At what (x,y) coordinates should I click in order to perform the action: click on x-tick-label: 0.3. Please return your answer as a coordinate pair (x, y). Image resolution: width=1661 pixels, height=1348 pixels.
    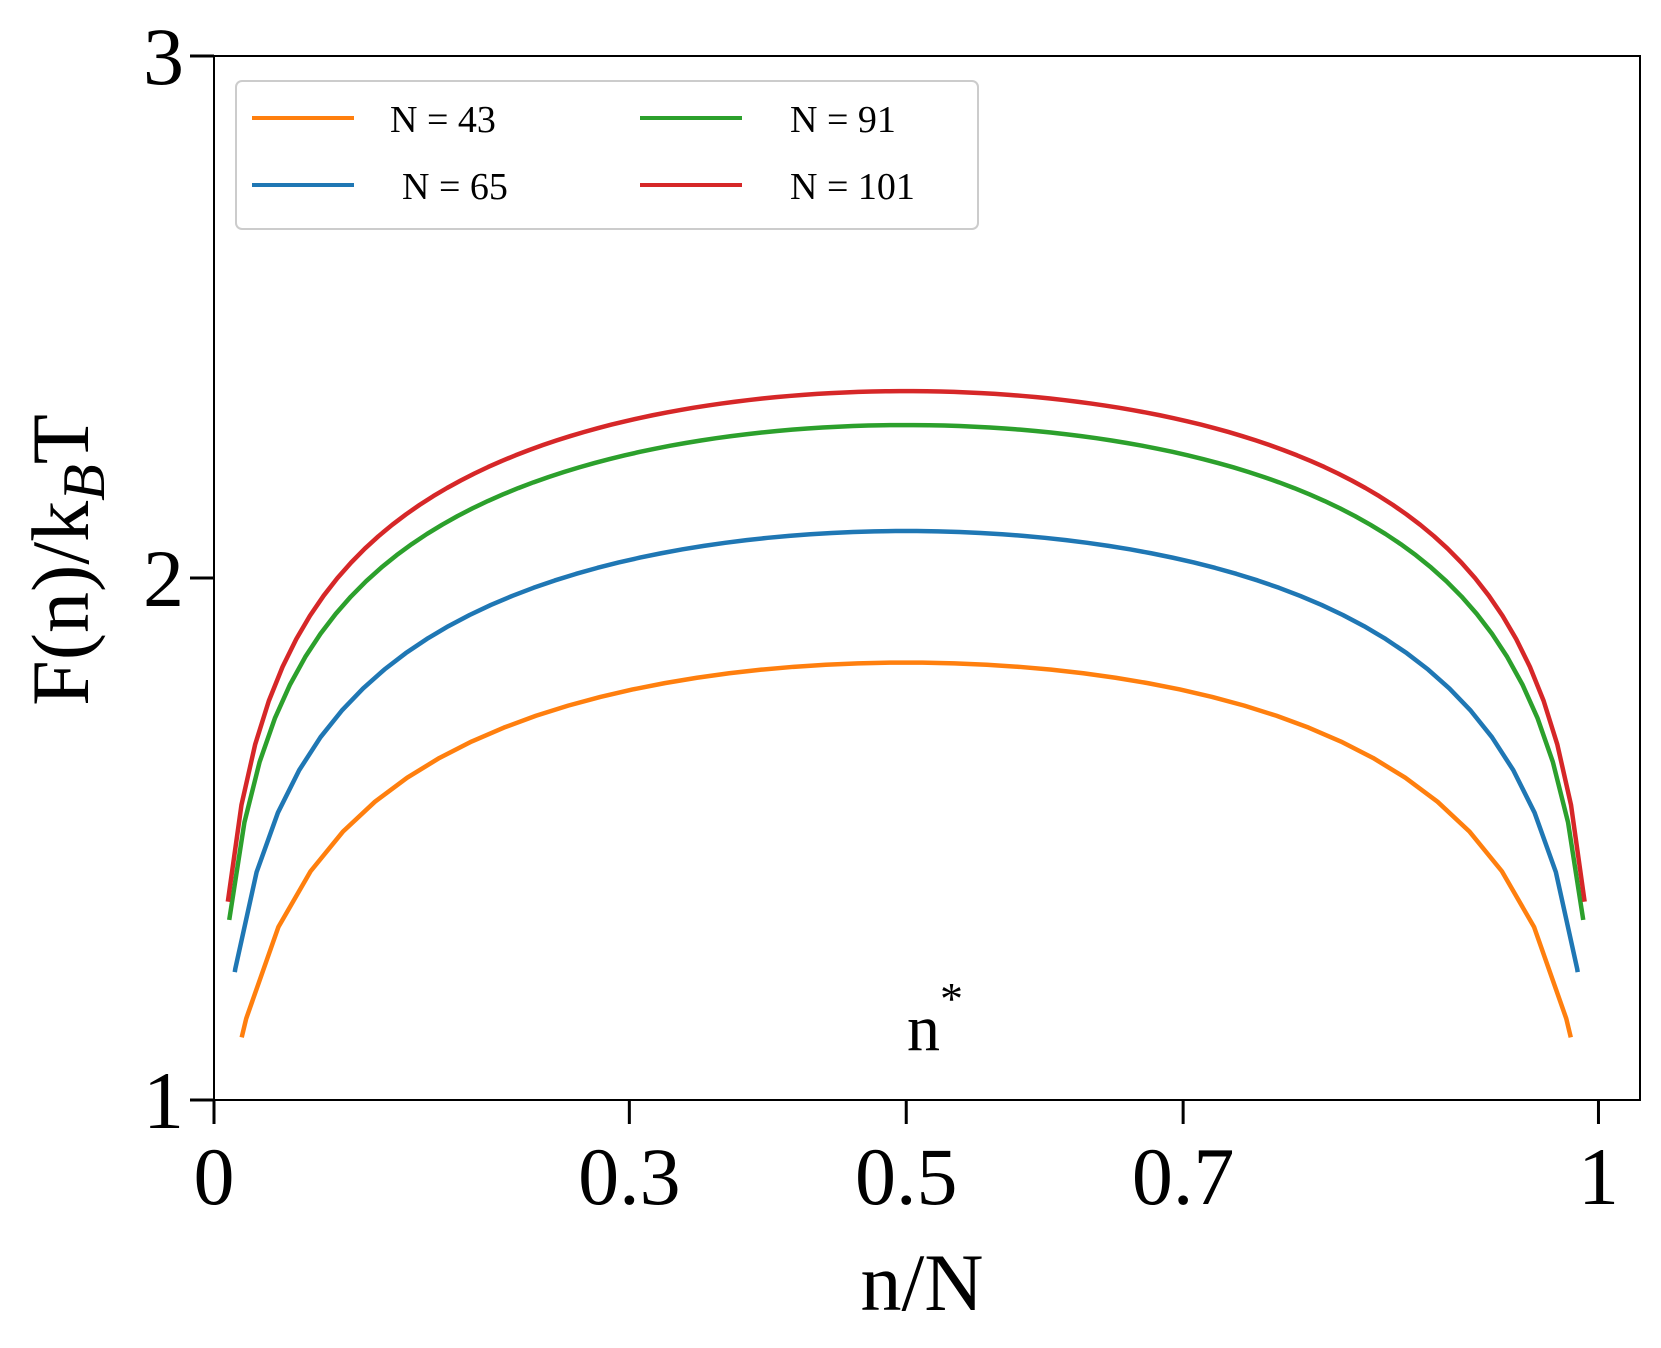
    Looking at the image, I should click on (629, 1176).